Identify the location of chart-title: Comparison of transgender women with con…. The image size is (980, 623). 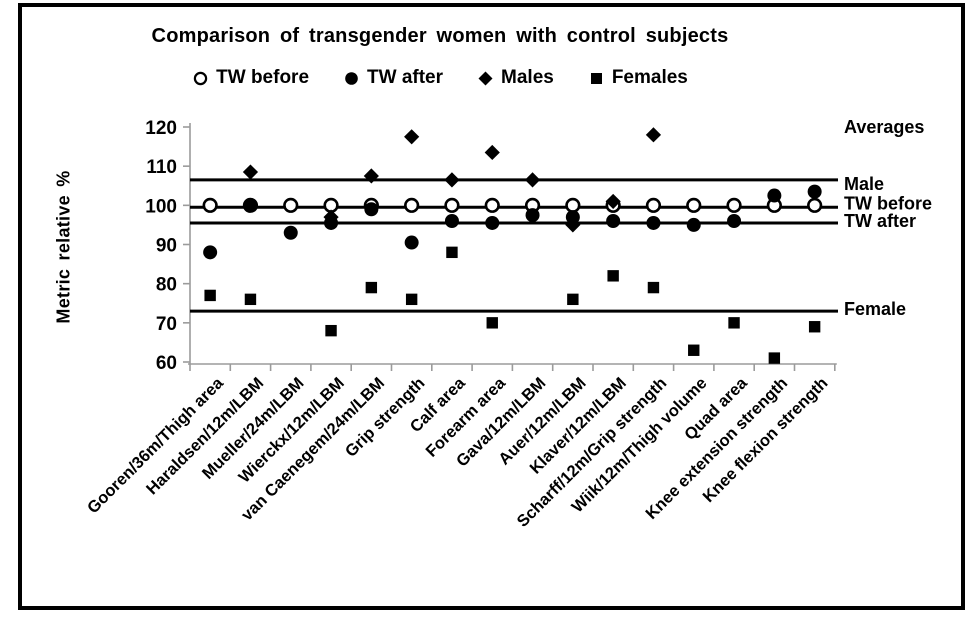
(440, 36).